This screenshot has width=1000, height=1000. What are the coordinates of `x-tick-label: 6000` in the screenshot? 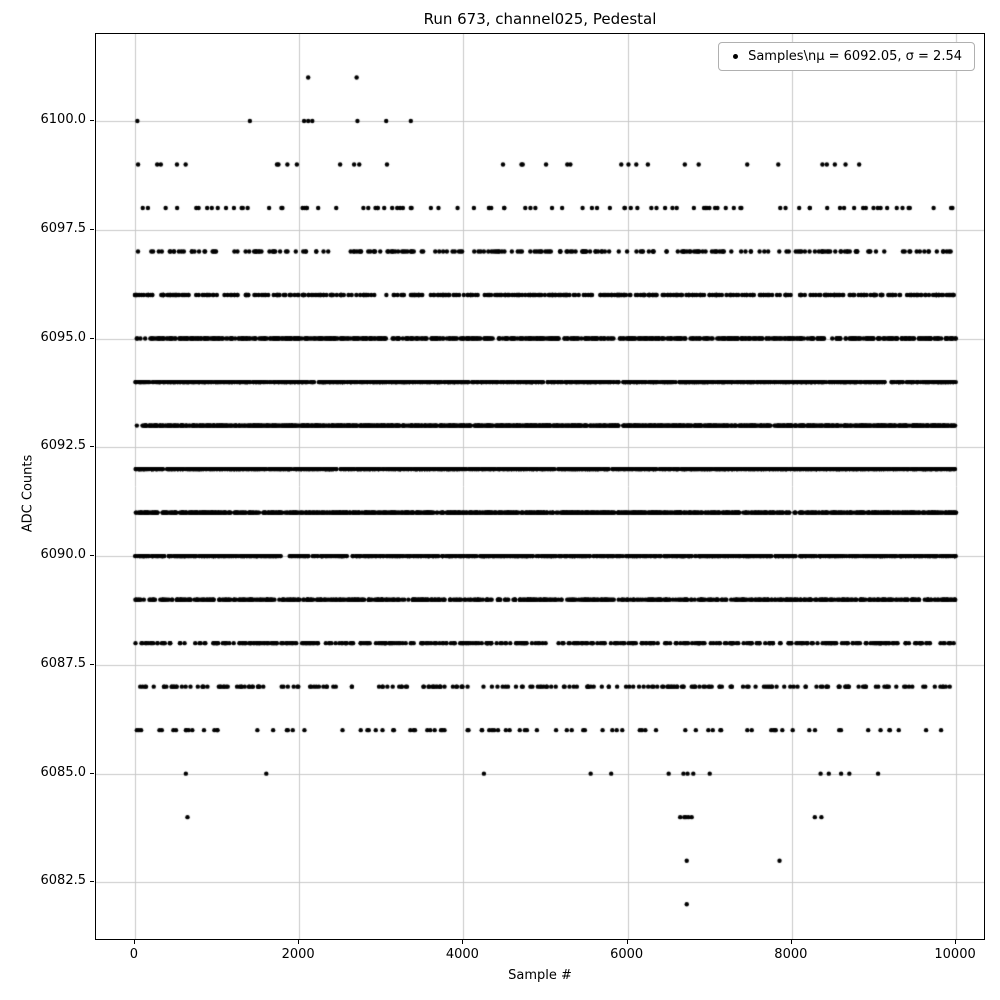 It's located at (627, 954).